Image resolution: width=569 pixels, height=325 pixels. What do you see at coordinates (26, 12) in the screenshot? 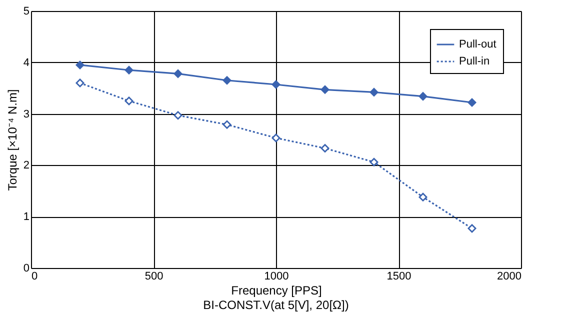
I see `y-tick-label: 5` at bounding box center [26, 12].